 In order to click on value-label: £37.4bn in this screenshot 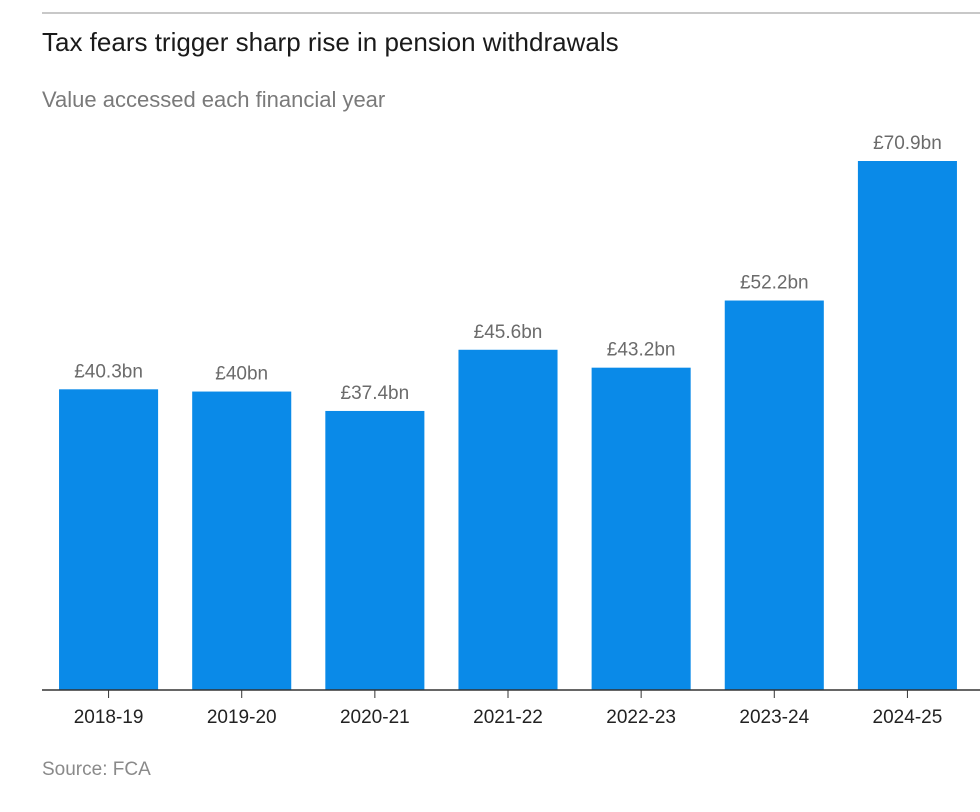, I will do `click(375, 393)`.